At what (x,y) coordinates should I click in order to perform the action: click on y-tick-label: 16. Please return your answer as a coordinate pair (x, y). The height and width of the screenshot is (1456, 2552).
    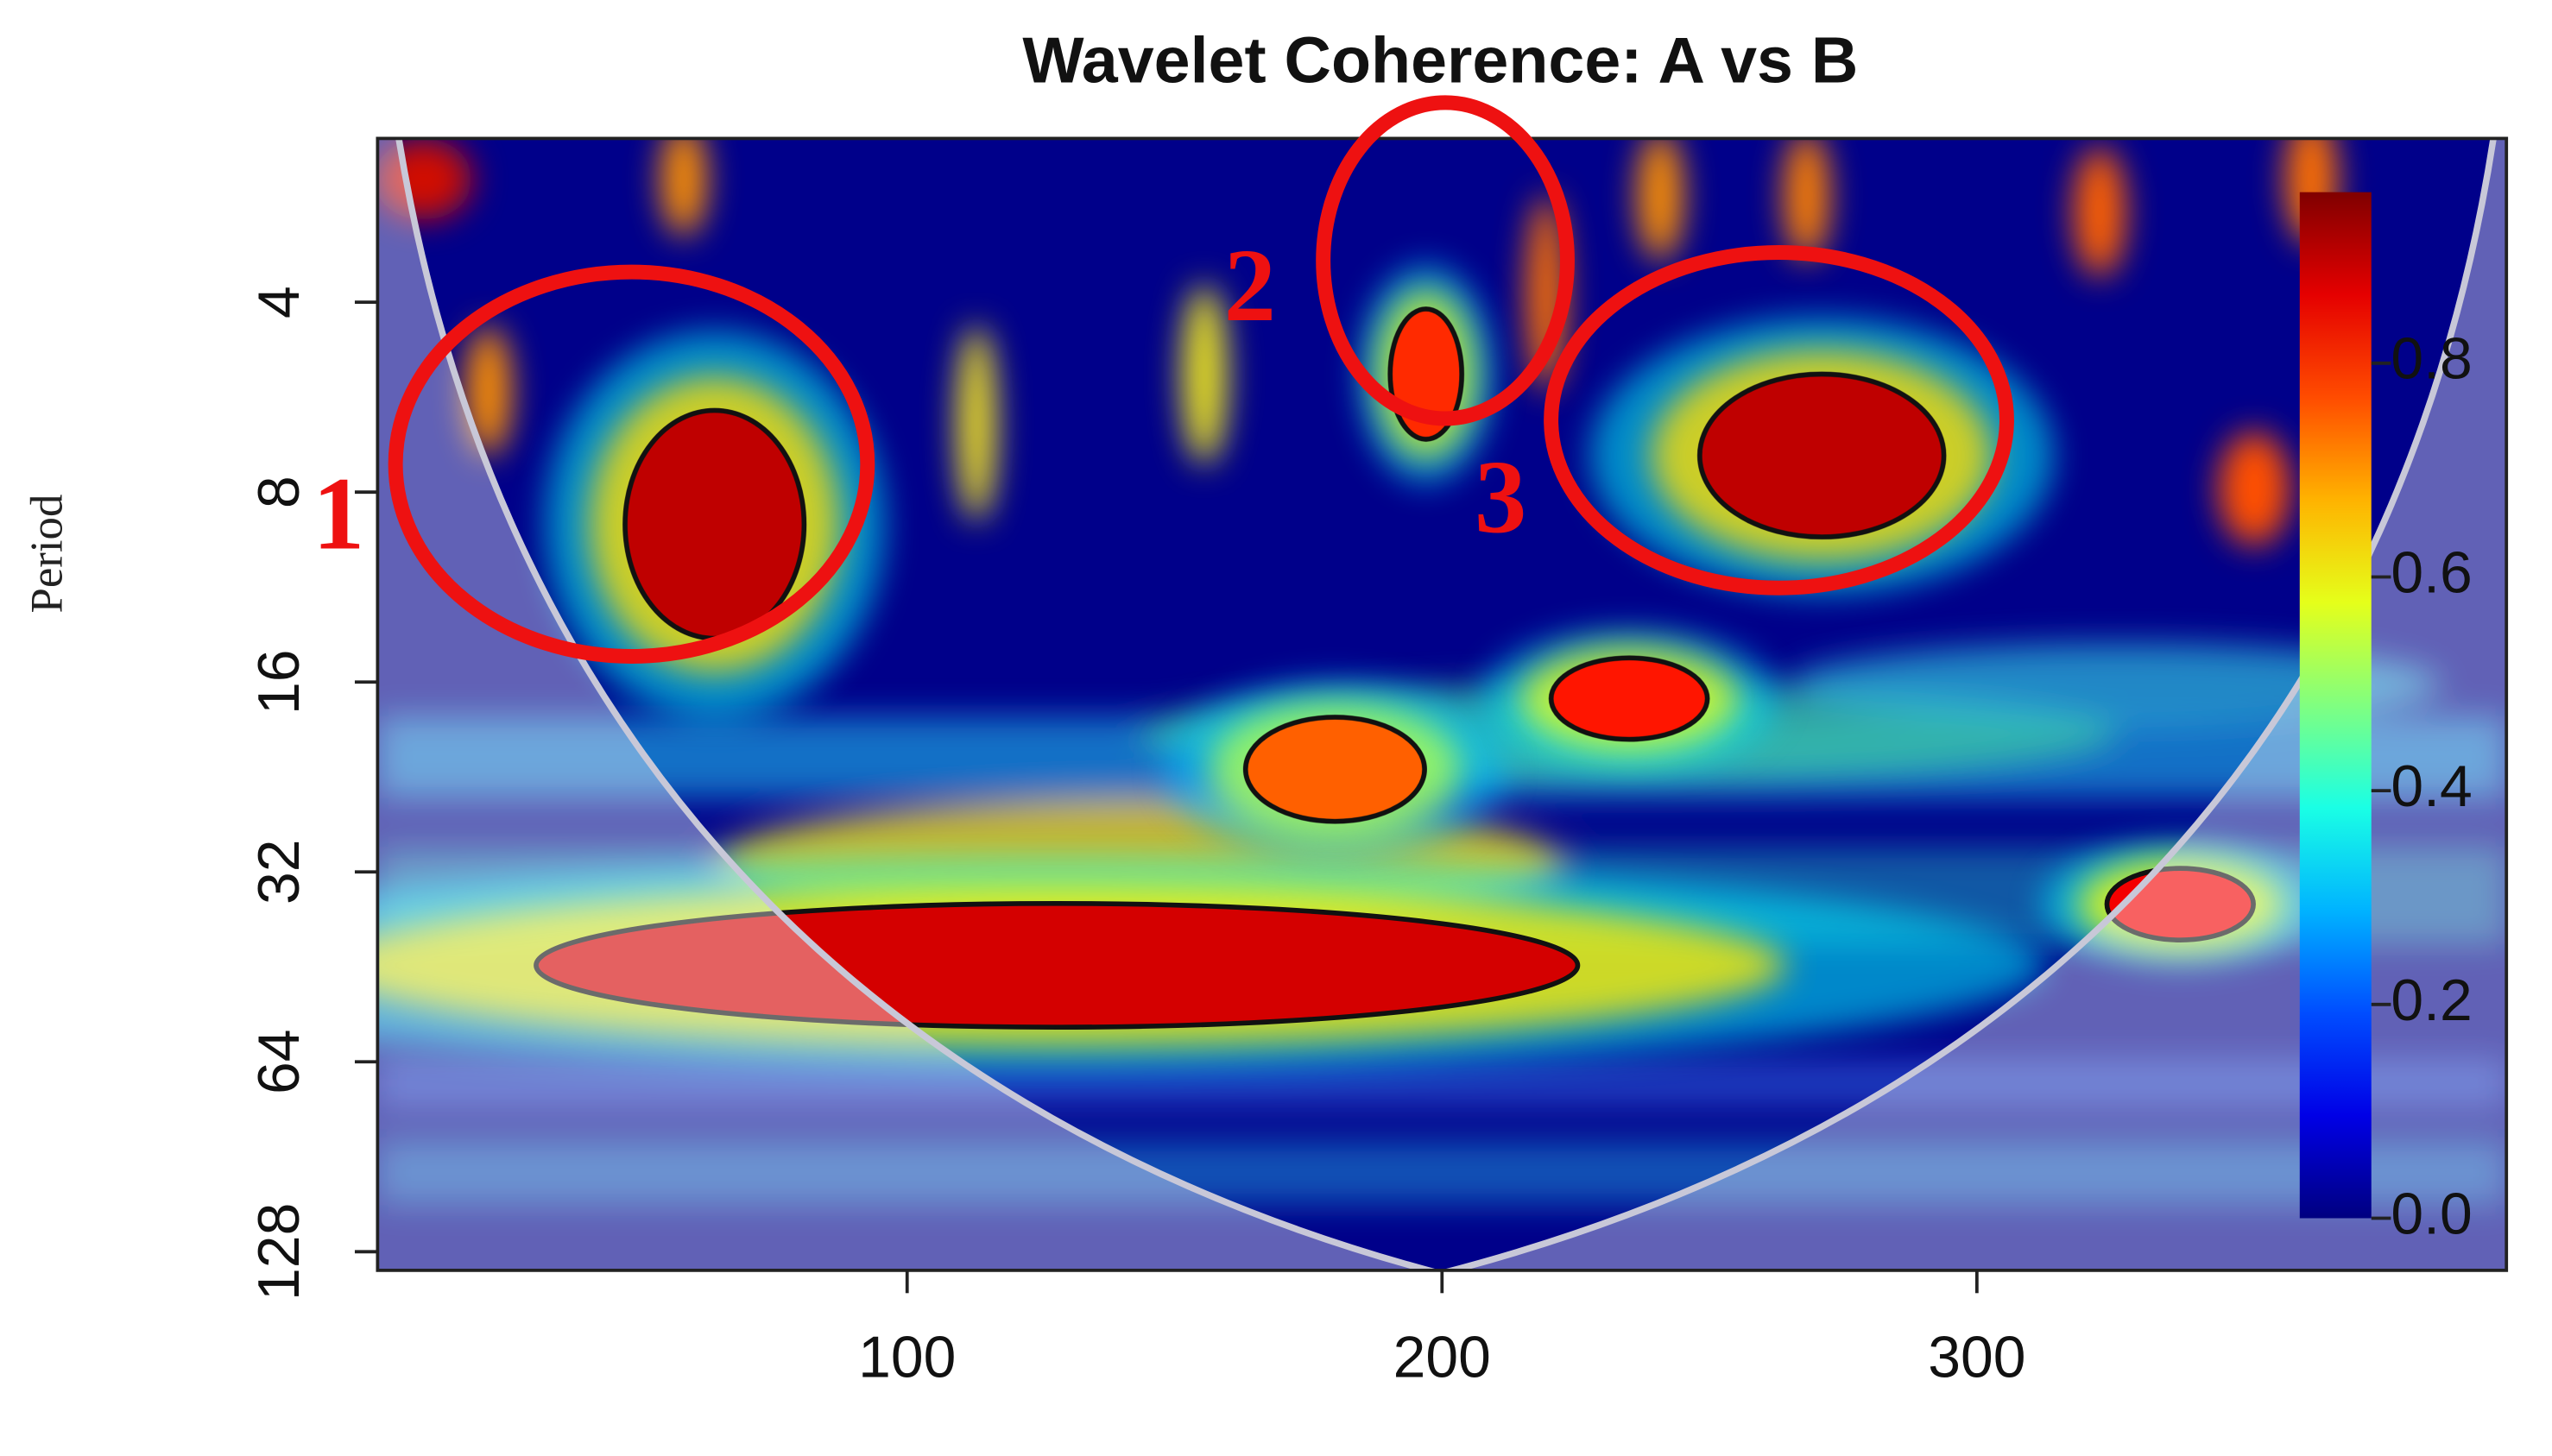
    Looking at the image, I should click on (280, 682).